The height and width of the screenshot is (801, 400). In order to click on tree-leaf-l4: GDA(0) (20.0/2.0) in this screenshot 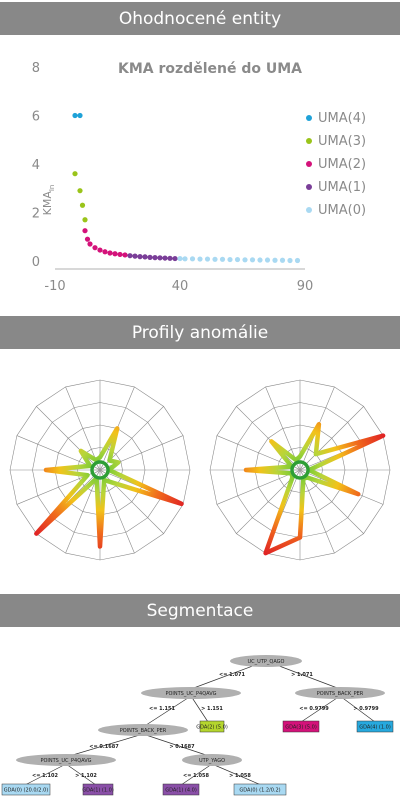, I will do `click(26, 789)`.